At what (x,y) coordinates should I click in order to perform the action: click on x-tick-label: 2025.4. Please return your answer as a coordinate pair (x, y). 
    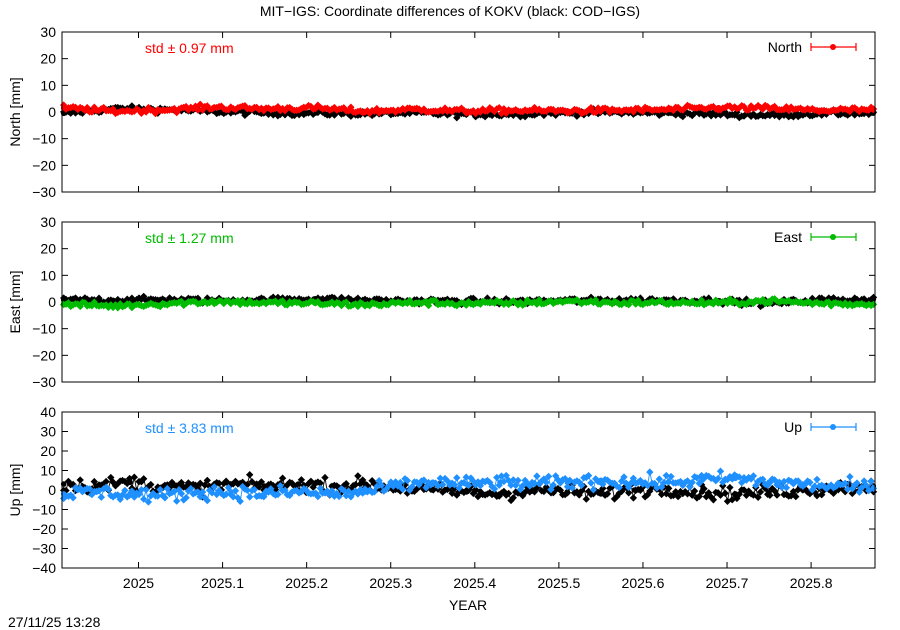
    Looking at the image, I should click on (474, 583).